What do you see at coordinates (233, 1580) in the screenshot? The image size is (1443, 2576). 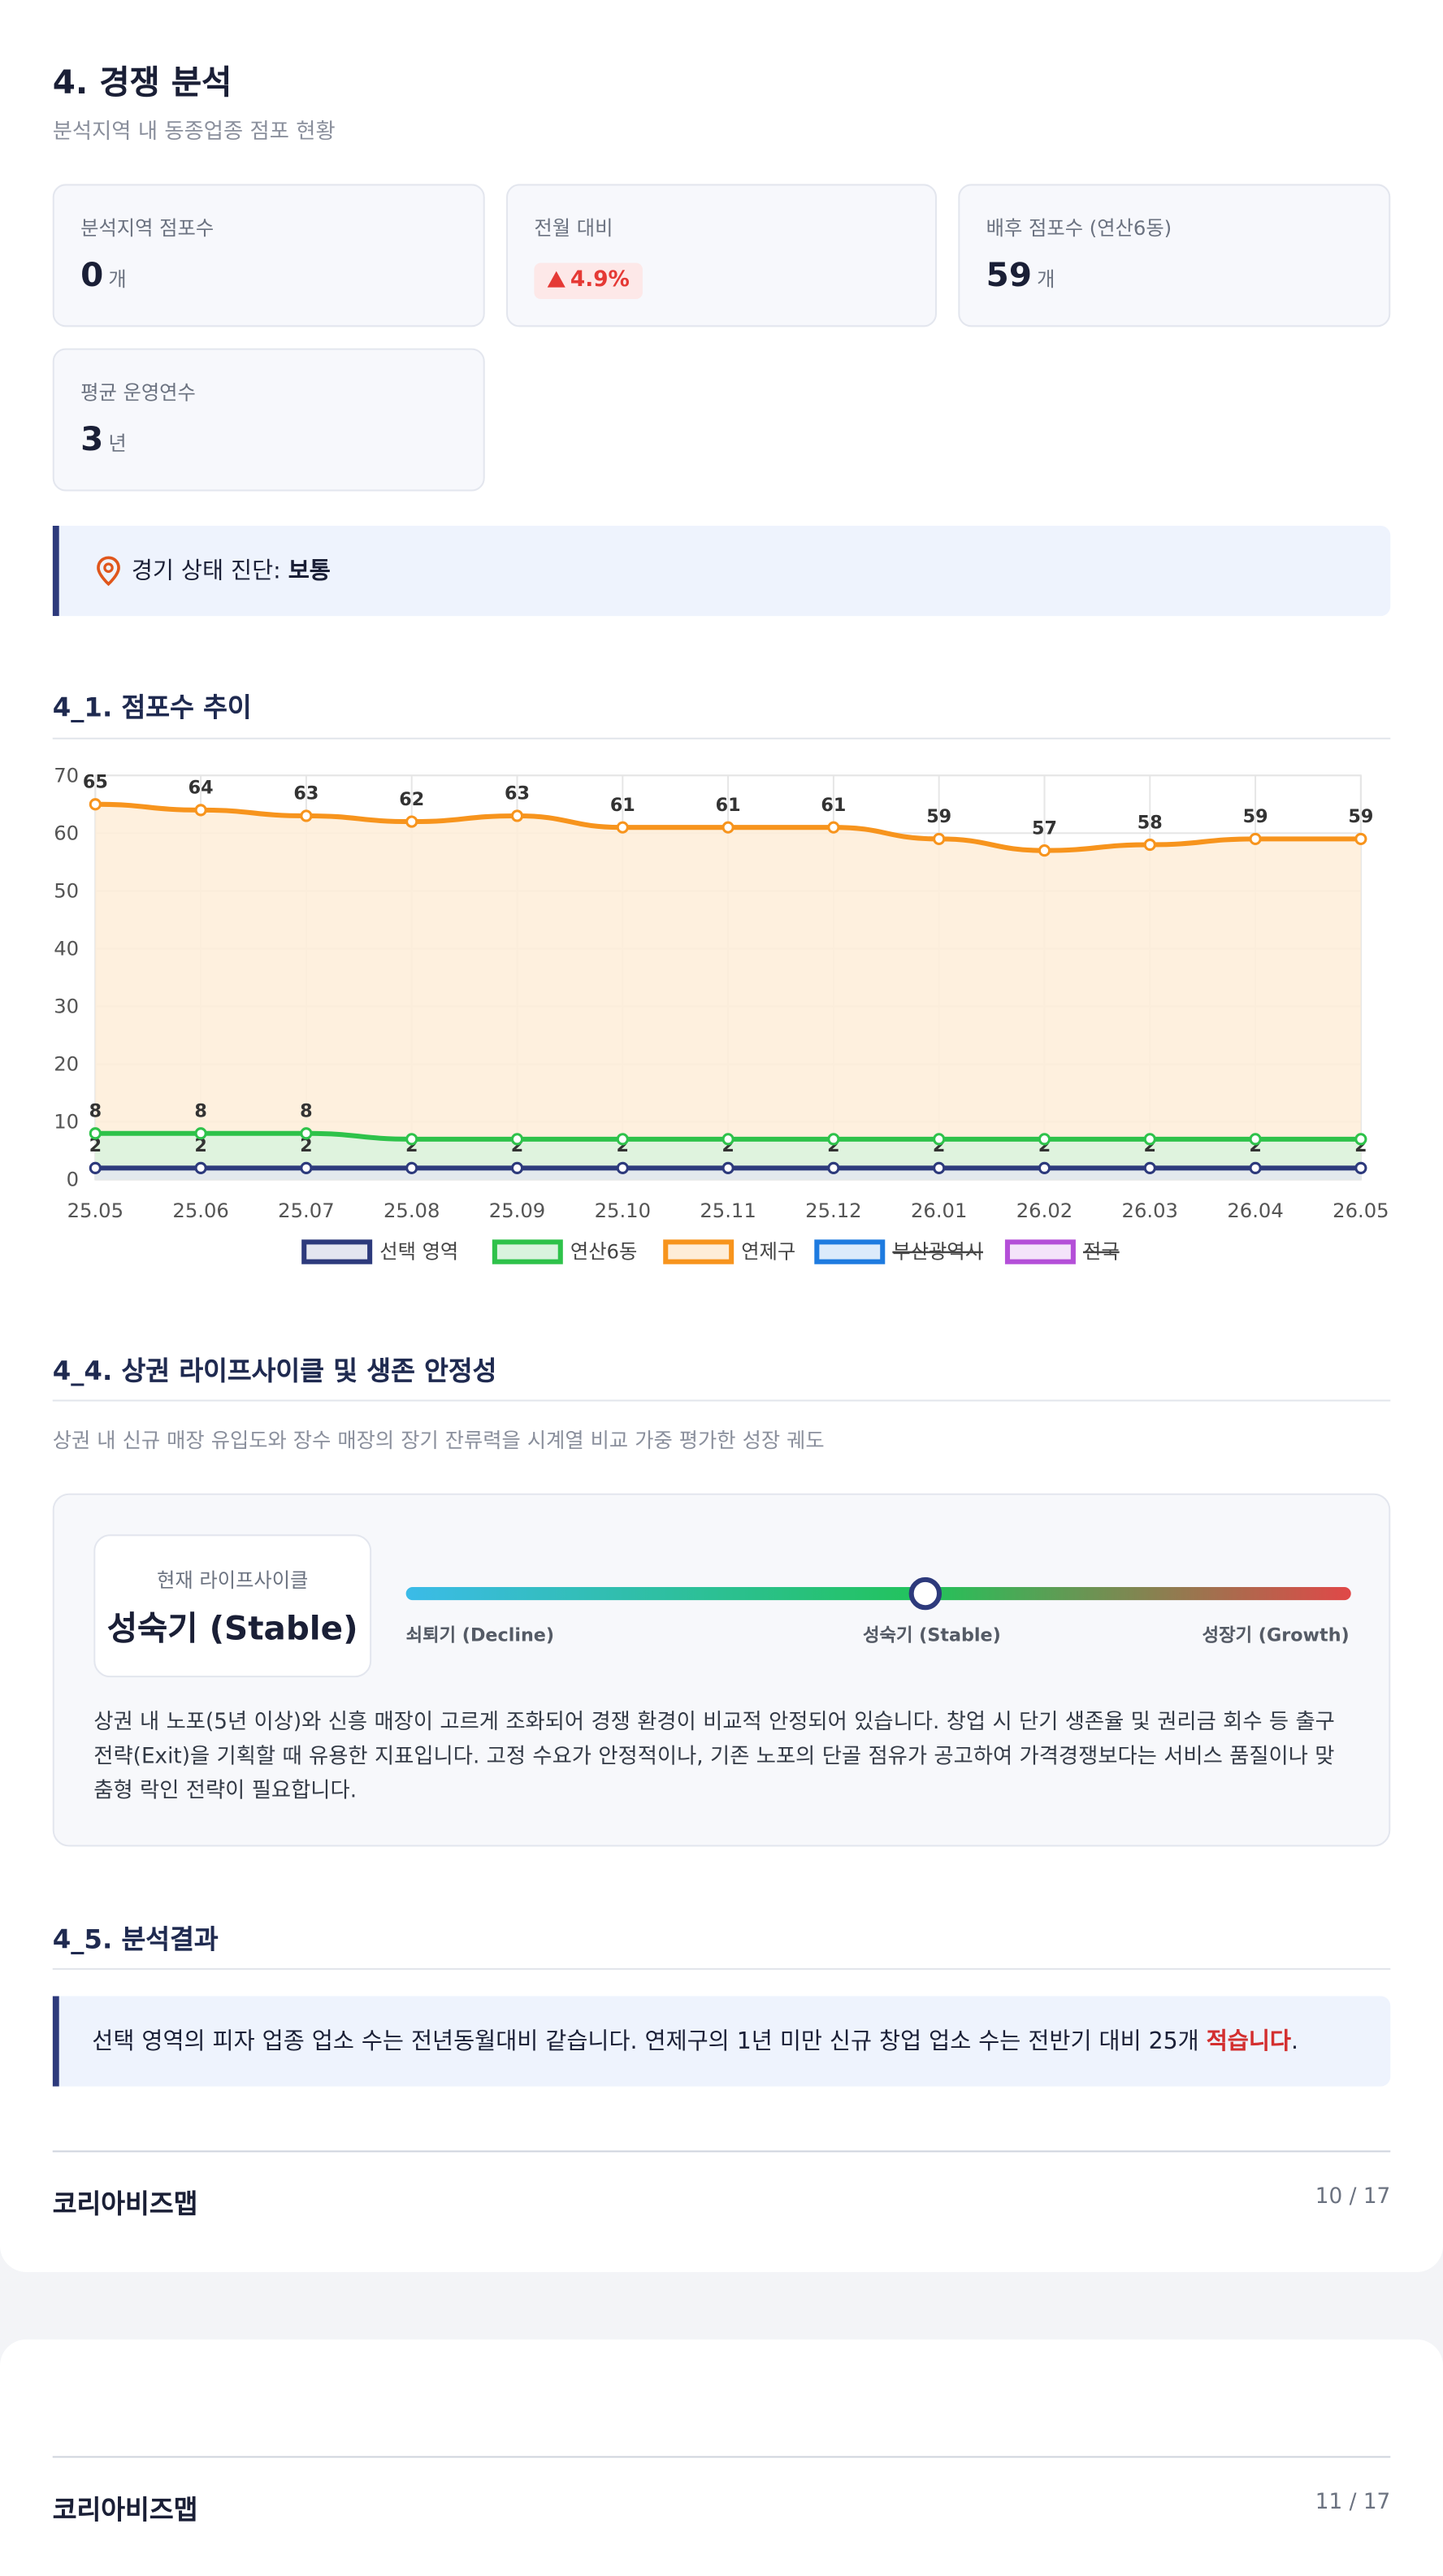 I see `lifecycle-label: 현재 라이프사이클` at bounding box center [233, 1580].